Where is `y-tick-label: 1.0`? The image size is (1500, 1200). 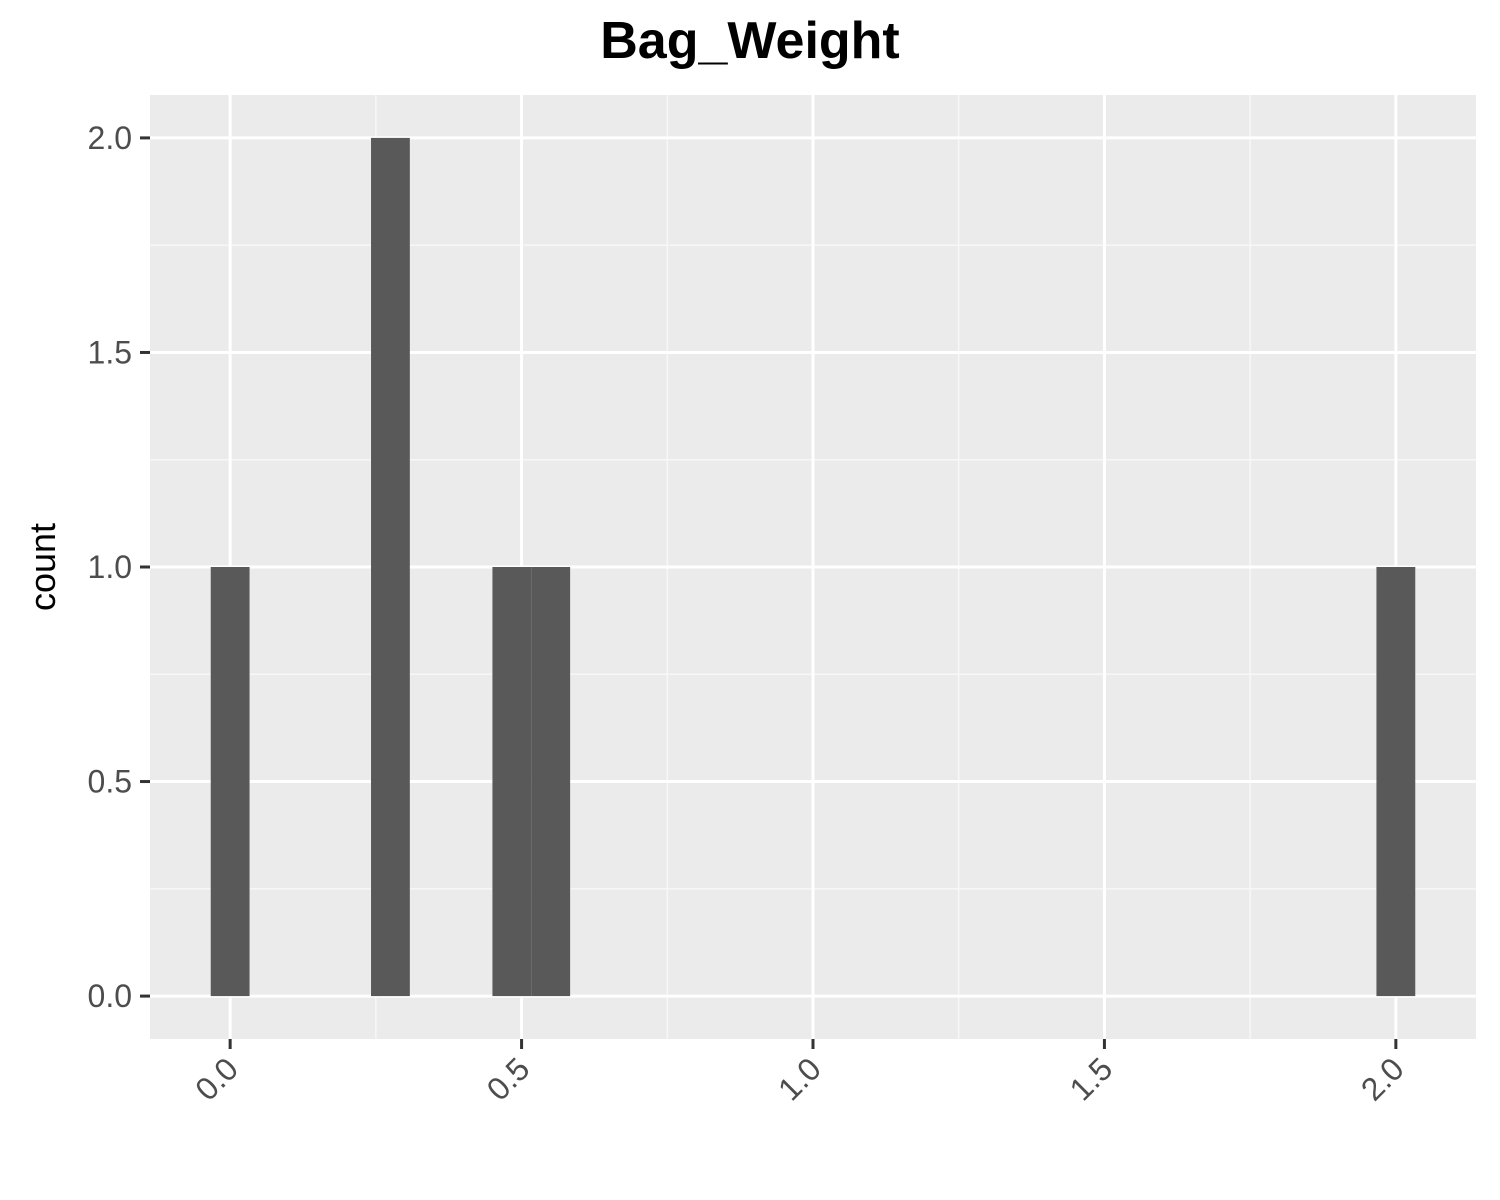 y-tick-label: 1.0 is located at coordinates (110, 567).